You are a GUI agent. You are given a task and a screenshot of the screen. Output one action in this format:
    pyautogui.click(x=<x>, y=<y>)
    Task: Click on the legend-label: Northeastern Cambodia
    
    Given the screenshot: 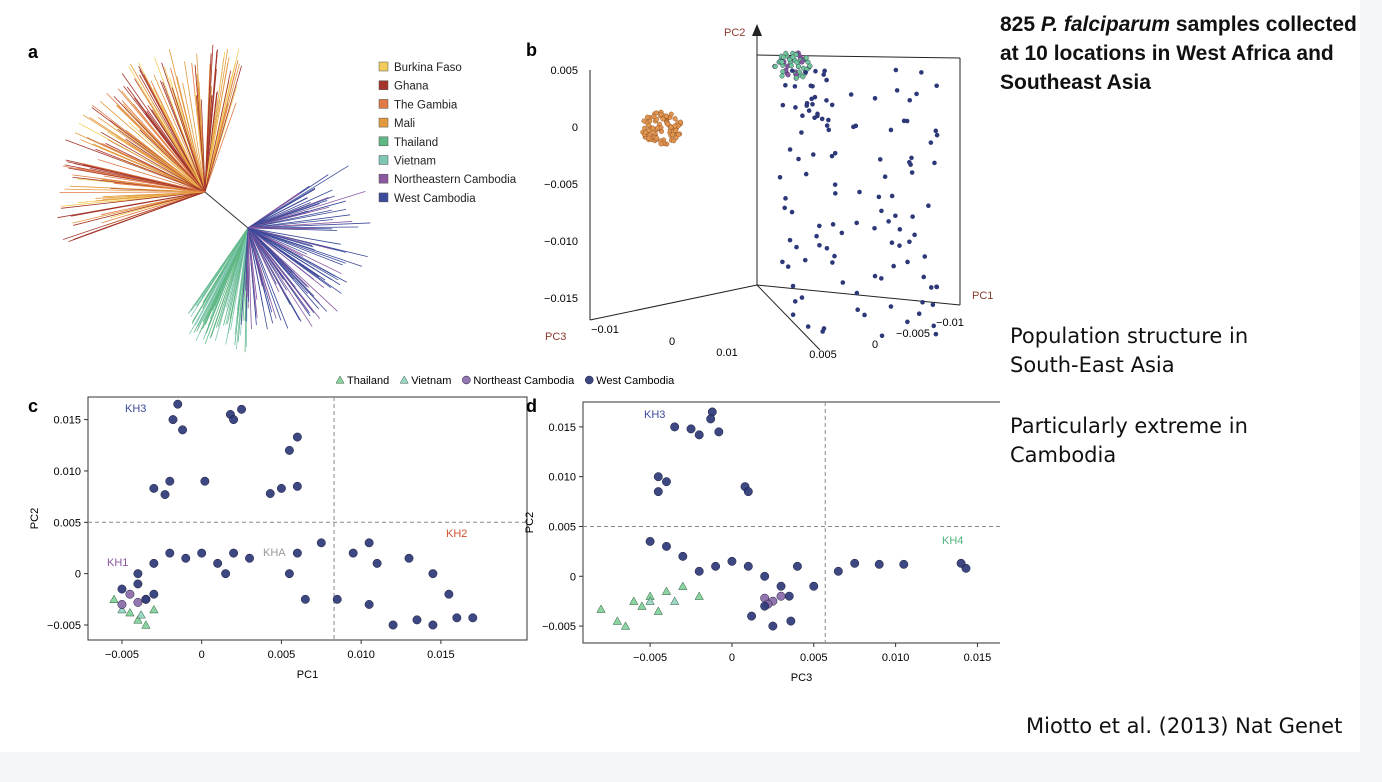 What is the action you would take?
    pyautogui.click(x=455, y=180)
    